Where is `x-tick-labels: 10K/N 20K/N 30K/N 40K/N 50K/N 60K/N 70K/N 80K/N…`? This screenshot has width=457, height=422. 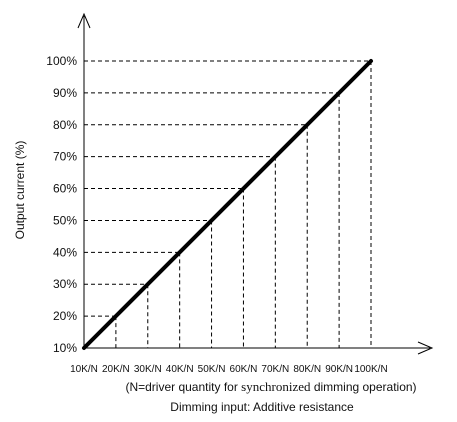
x-tick-labels: 10K/N 20K/N 30K/N 40K/N 50K/N 60K/N 70K/N 80K/N… is located at coordinates (229, 369).